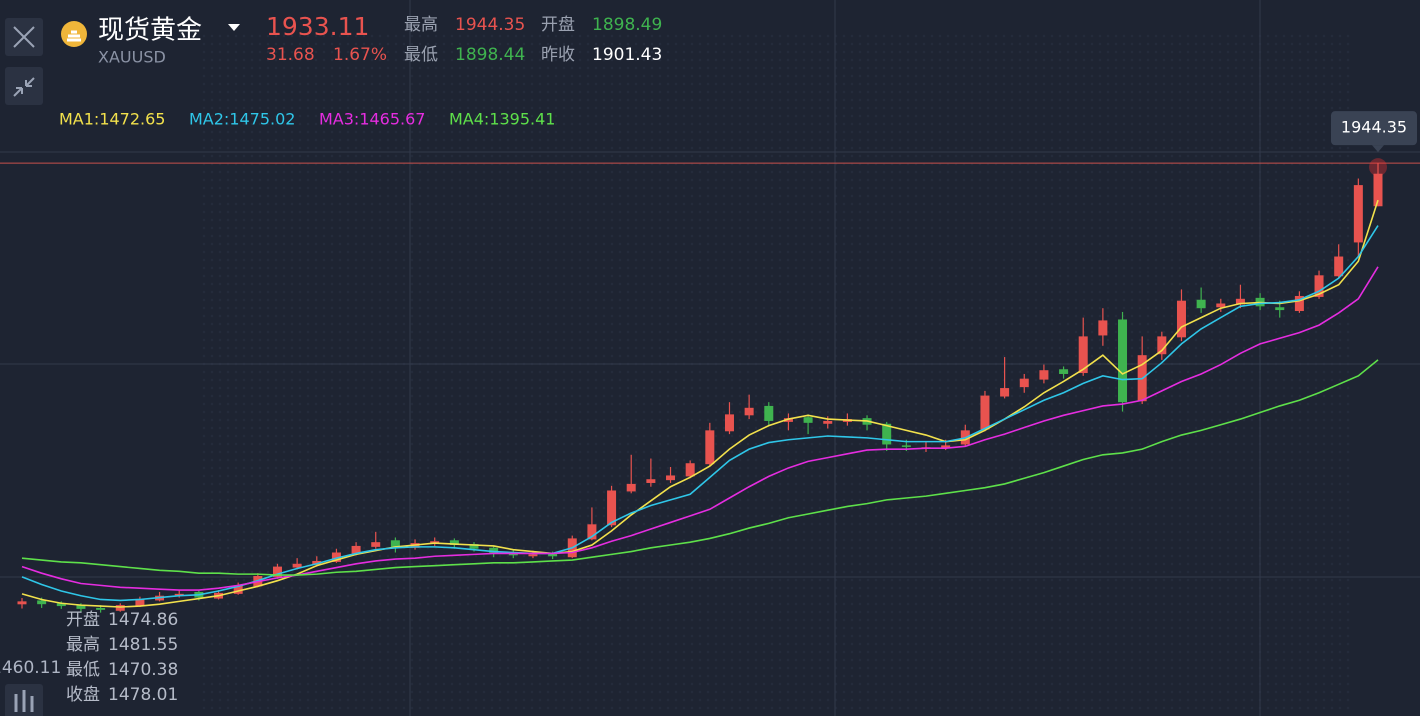 The height and width of the screenshot is (716, 1420). Describe the element at coordinates (83, 620) in the screenshot. I see `tooltip-label: 开盘` at that location.